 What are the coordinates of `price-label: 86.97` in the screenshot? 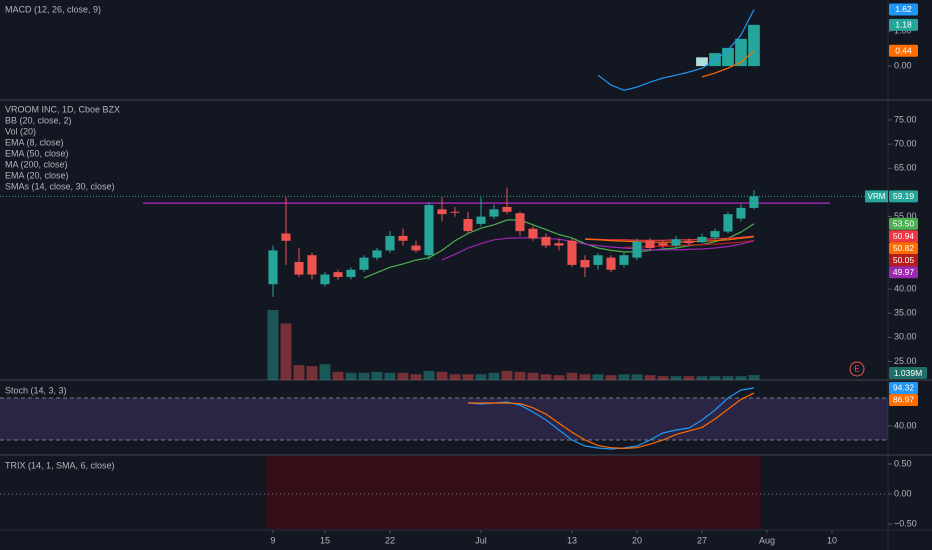 It's located at (904, 400).